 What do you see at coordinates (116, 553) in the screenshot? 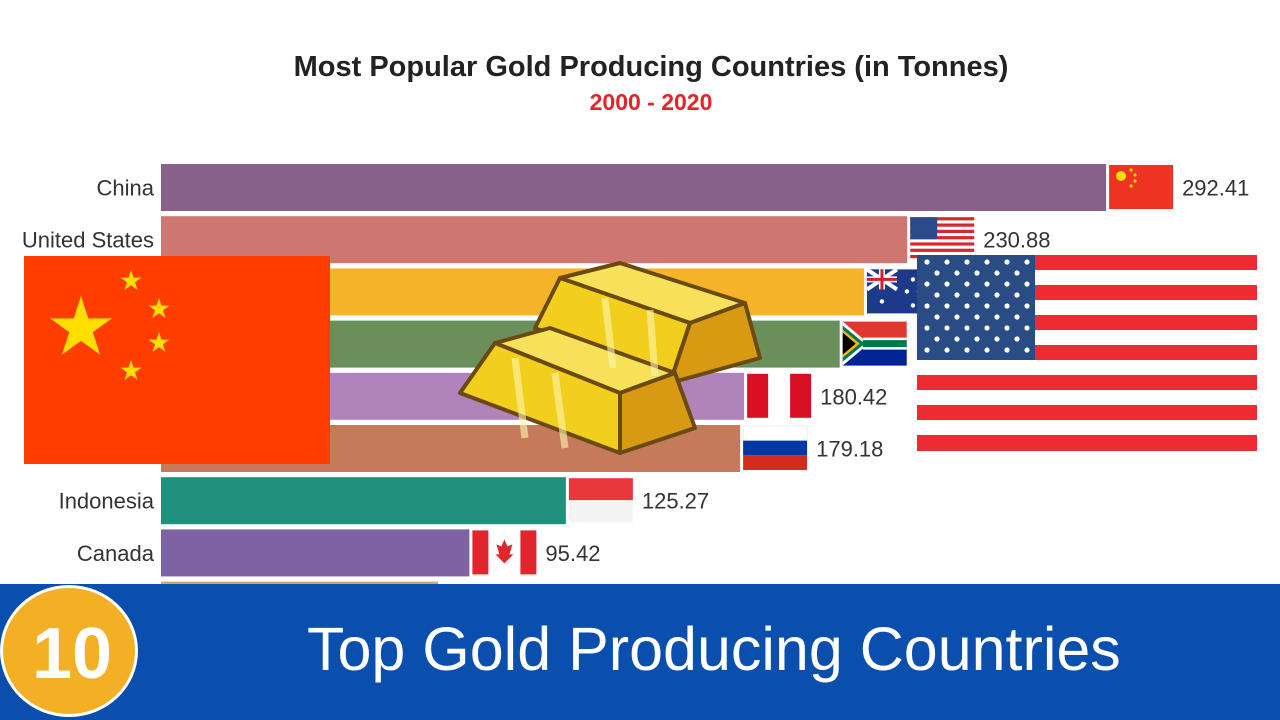
I see `category-label: Canada` at bounding box center [116, 553].